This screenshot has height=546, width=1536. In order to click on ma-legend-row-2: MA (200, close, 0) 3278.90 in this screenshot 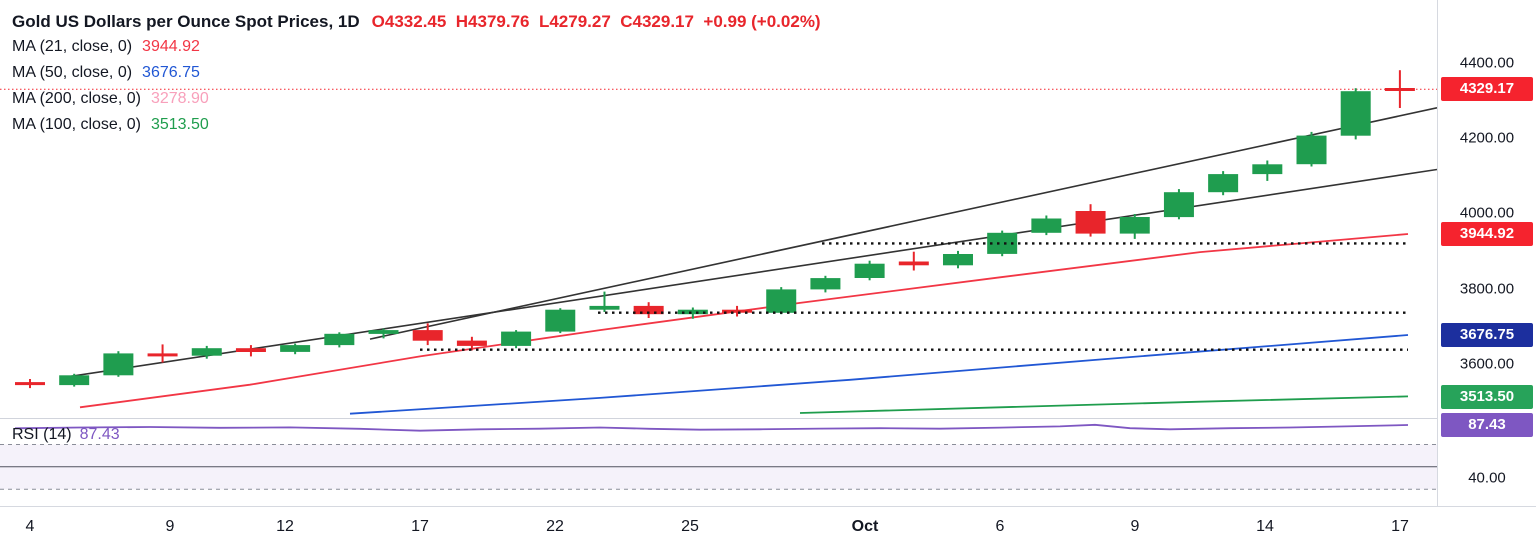, I will do `click(416, 103)`.